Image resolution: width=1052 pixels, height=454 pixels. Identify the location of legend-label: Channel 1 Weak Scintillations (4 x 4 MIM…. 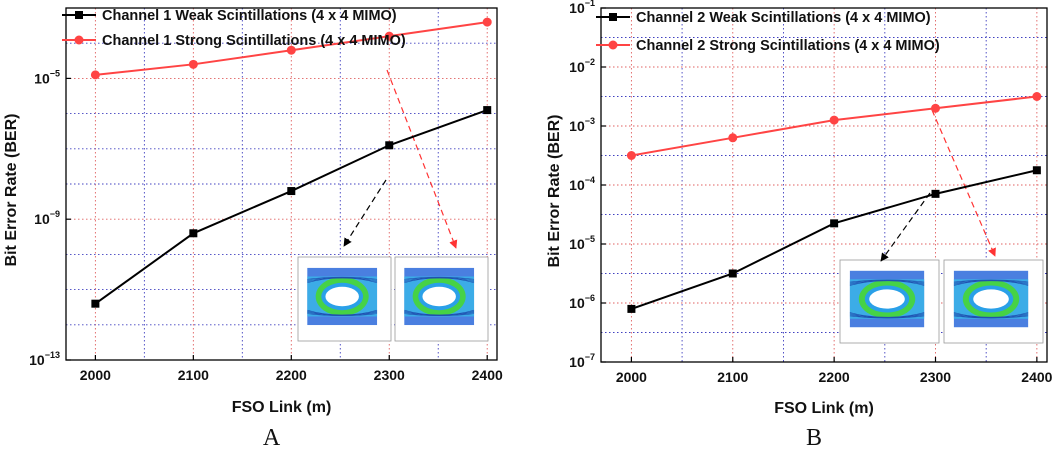
(249, 16).